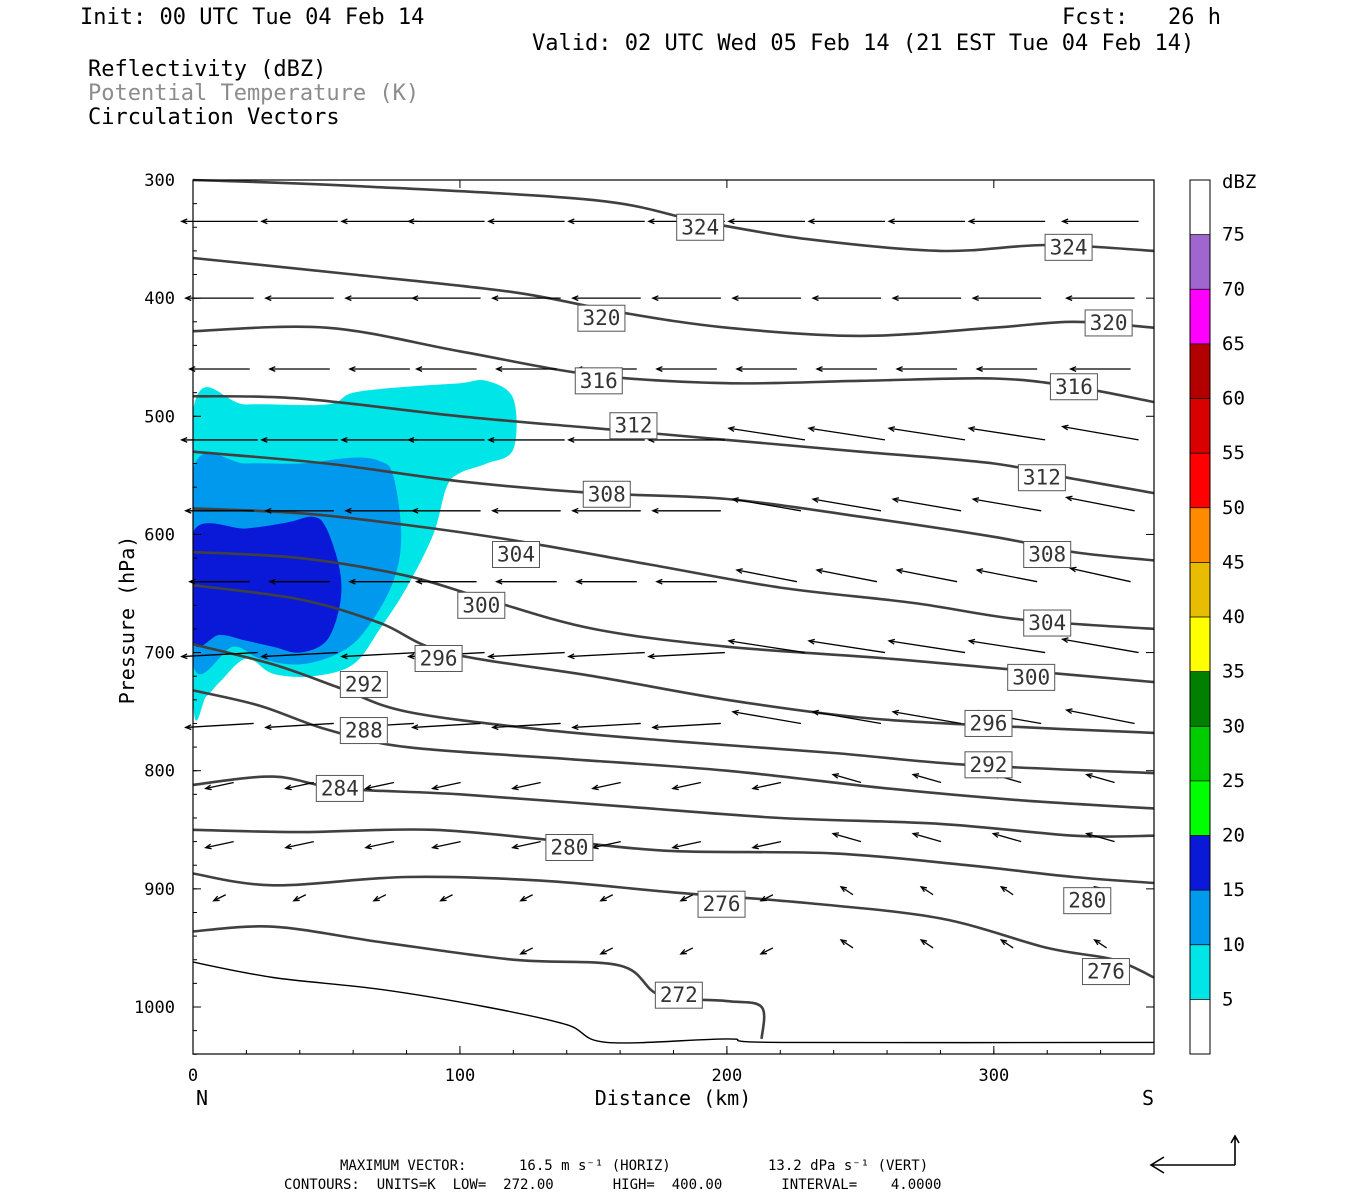 This screenshot has width=1350, height=1200. Describe the element at coordinates (1233, 617) in the screenshot. I see `colorbar-label-40: 40` at that location.